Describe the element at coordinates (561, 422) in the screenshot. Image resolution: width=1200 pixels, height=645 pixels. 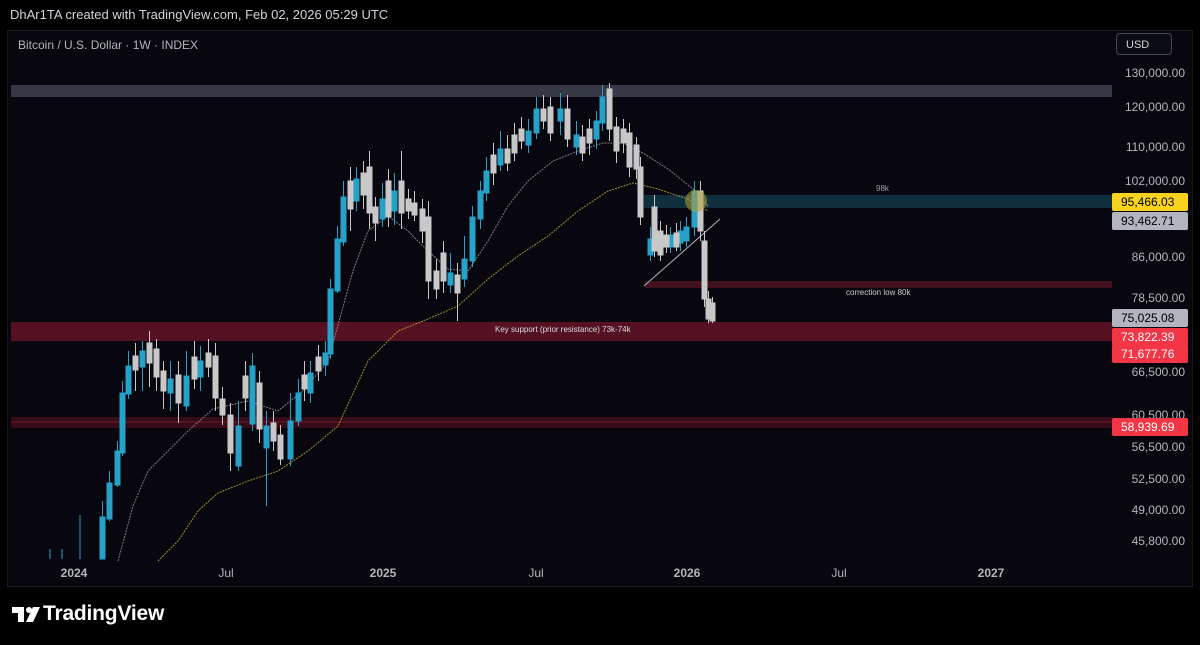
I see `lower-support-zone` at that location.